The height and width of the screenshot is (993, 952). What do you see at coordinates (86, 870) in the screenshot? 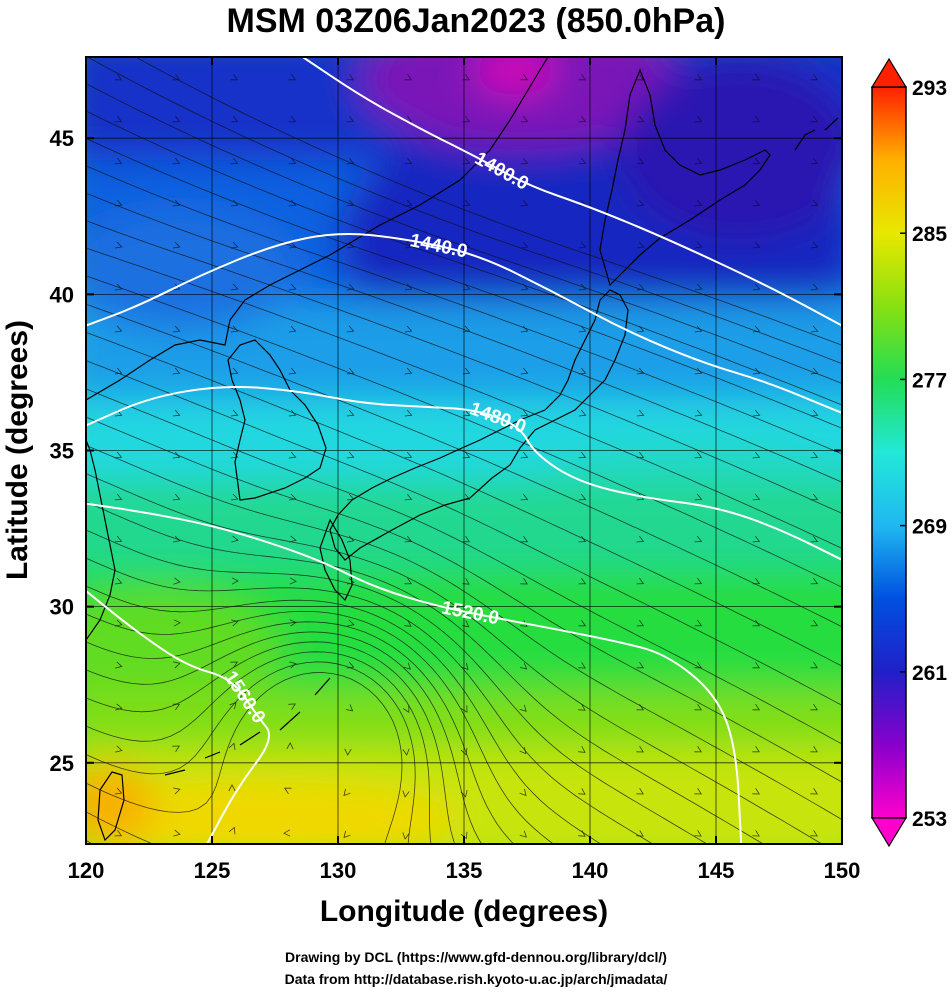
I see `x-tick-label: 120` at bounding box center [86, 870].